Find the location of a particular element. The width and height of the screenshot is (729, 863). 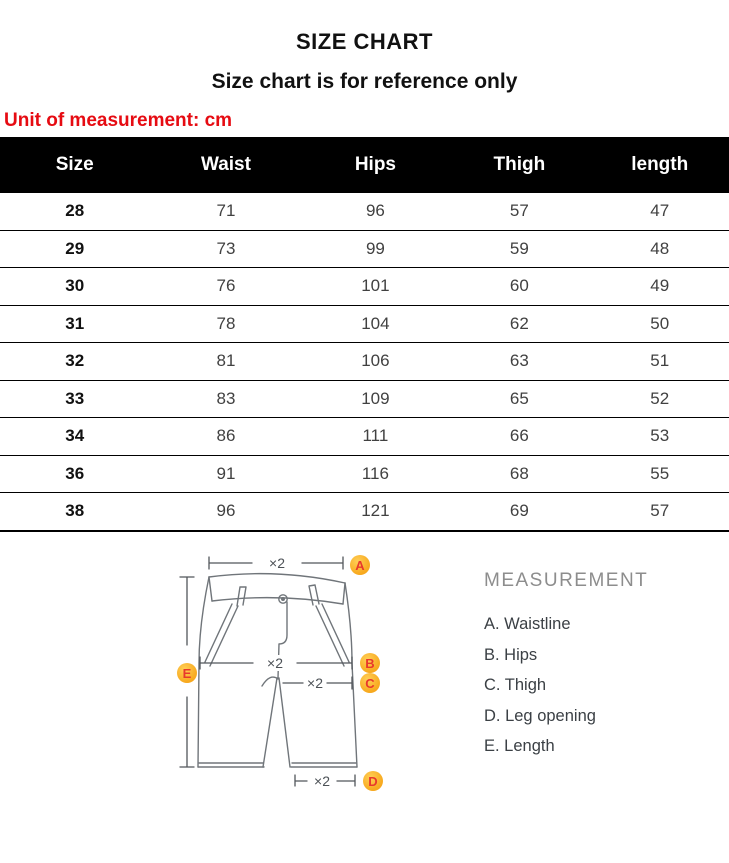

size-cell: 38 is located at coordinates (75, 512).